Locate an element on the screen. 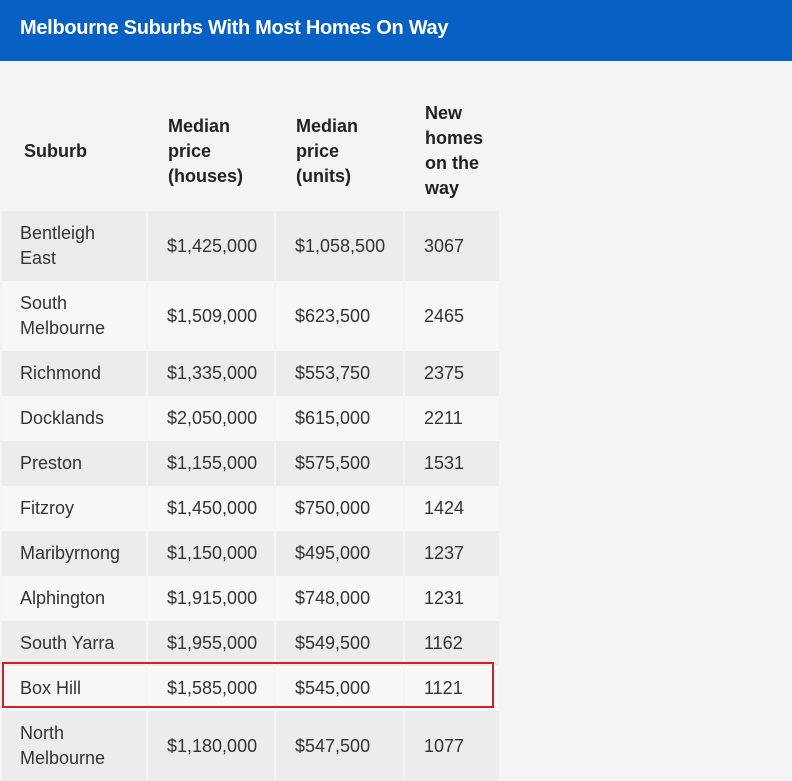 Image resolution: width=792 pixels, height=781 pixels. table-cell: South Yarra is located at coordinates (74, 643).